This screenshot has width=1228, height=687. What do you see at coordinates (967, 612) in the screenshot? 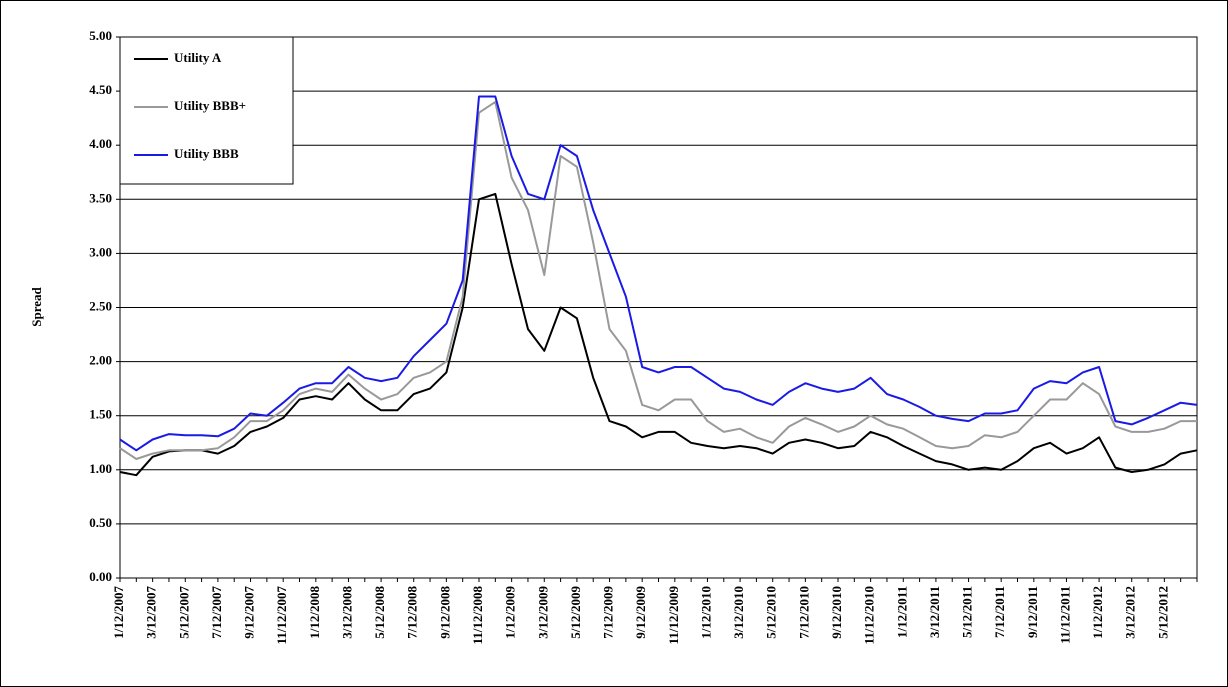
I see `x-tick-label: 5/12/2011` at bounding box center [967, 612].